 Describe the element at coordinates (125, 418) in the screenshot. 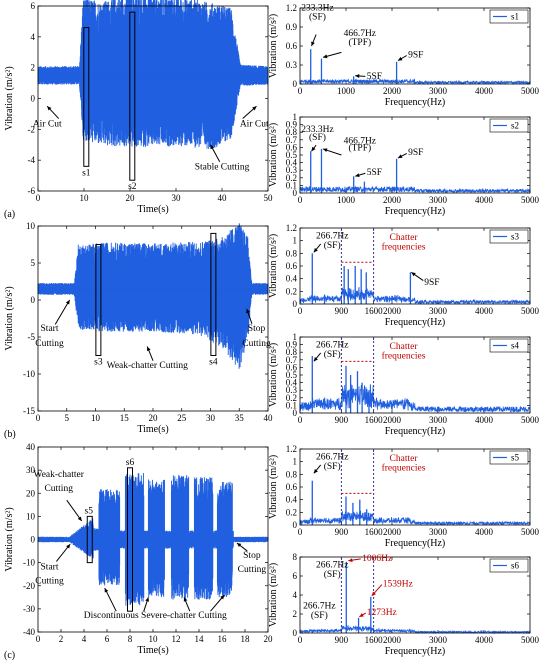

I see `x-tick-label: 15` at that location.